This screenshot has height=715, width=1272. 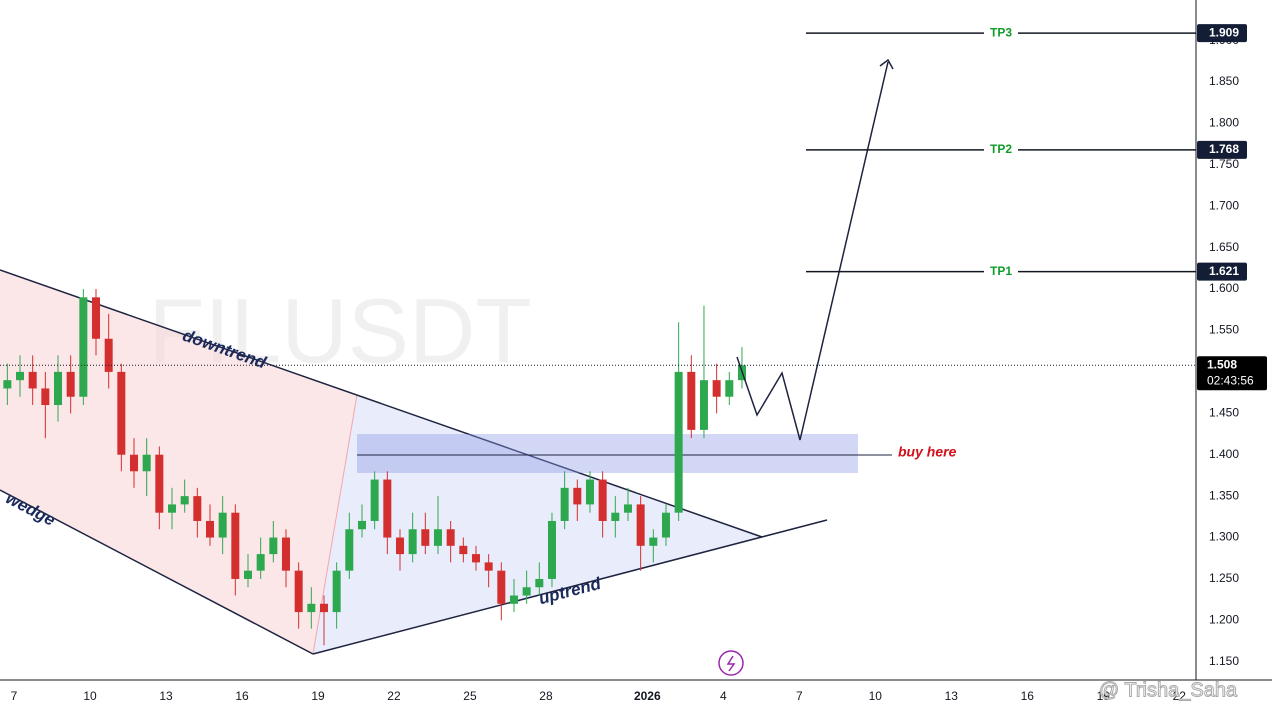 What do you see at coordinates (607, 453) in the screenshot?
I see `buy-zone` at bounding box center [607, 453].